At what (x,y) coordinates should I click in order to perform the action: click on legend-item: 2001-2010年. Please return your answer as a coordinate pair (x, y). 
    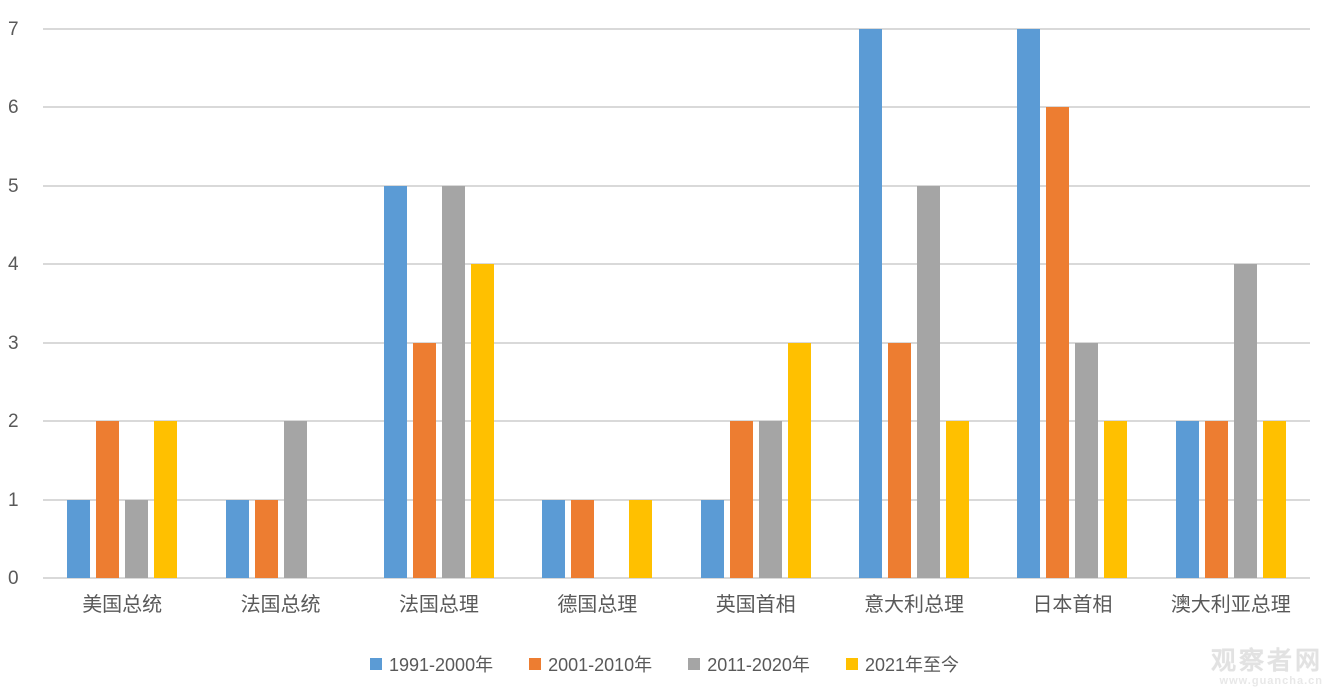
    Looking at the image, I should click on (590, 664).